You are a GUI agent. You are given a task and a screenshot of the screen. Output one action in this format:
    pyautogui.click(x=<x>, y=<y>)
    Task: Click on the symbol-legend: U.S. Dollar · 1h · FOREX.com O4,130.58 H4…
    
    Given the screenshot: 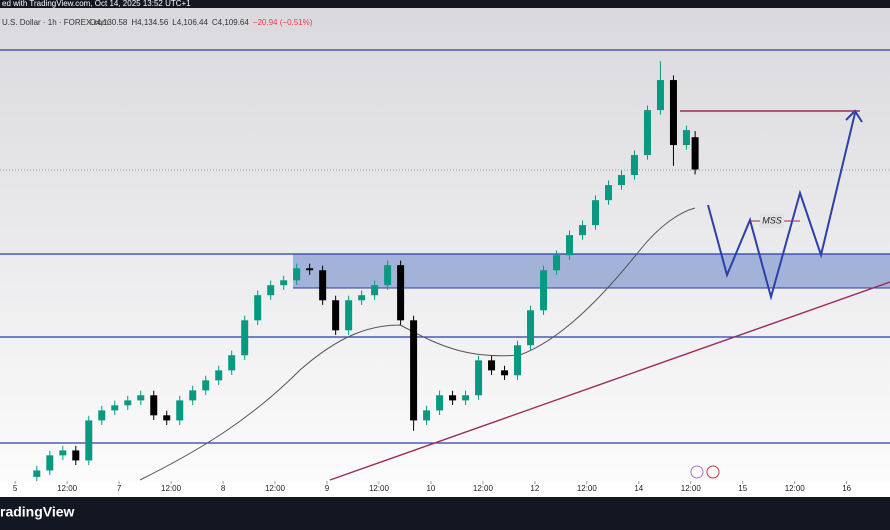 What is the action you would take?
    pyautogui.click(x=157, y=22)
    